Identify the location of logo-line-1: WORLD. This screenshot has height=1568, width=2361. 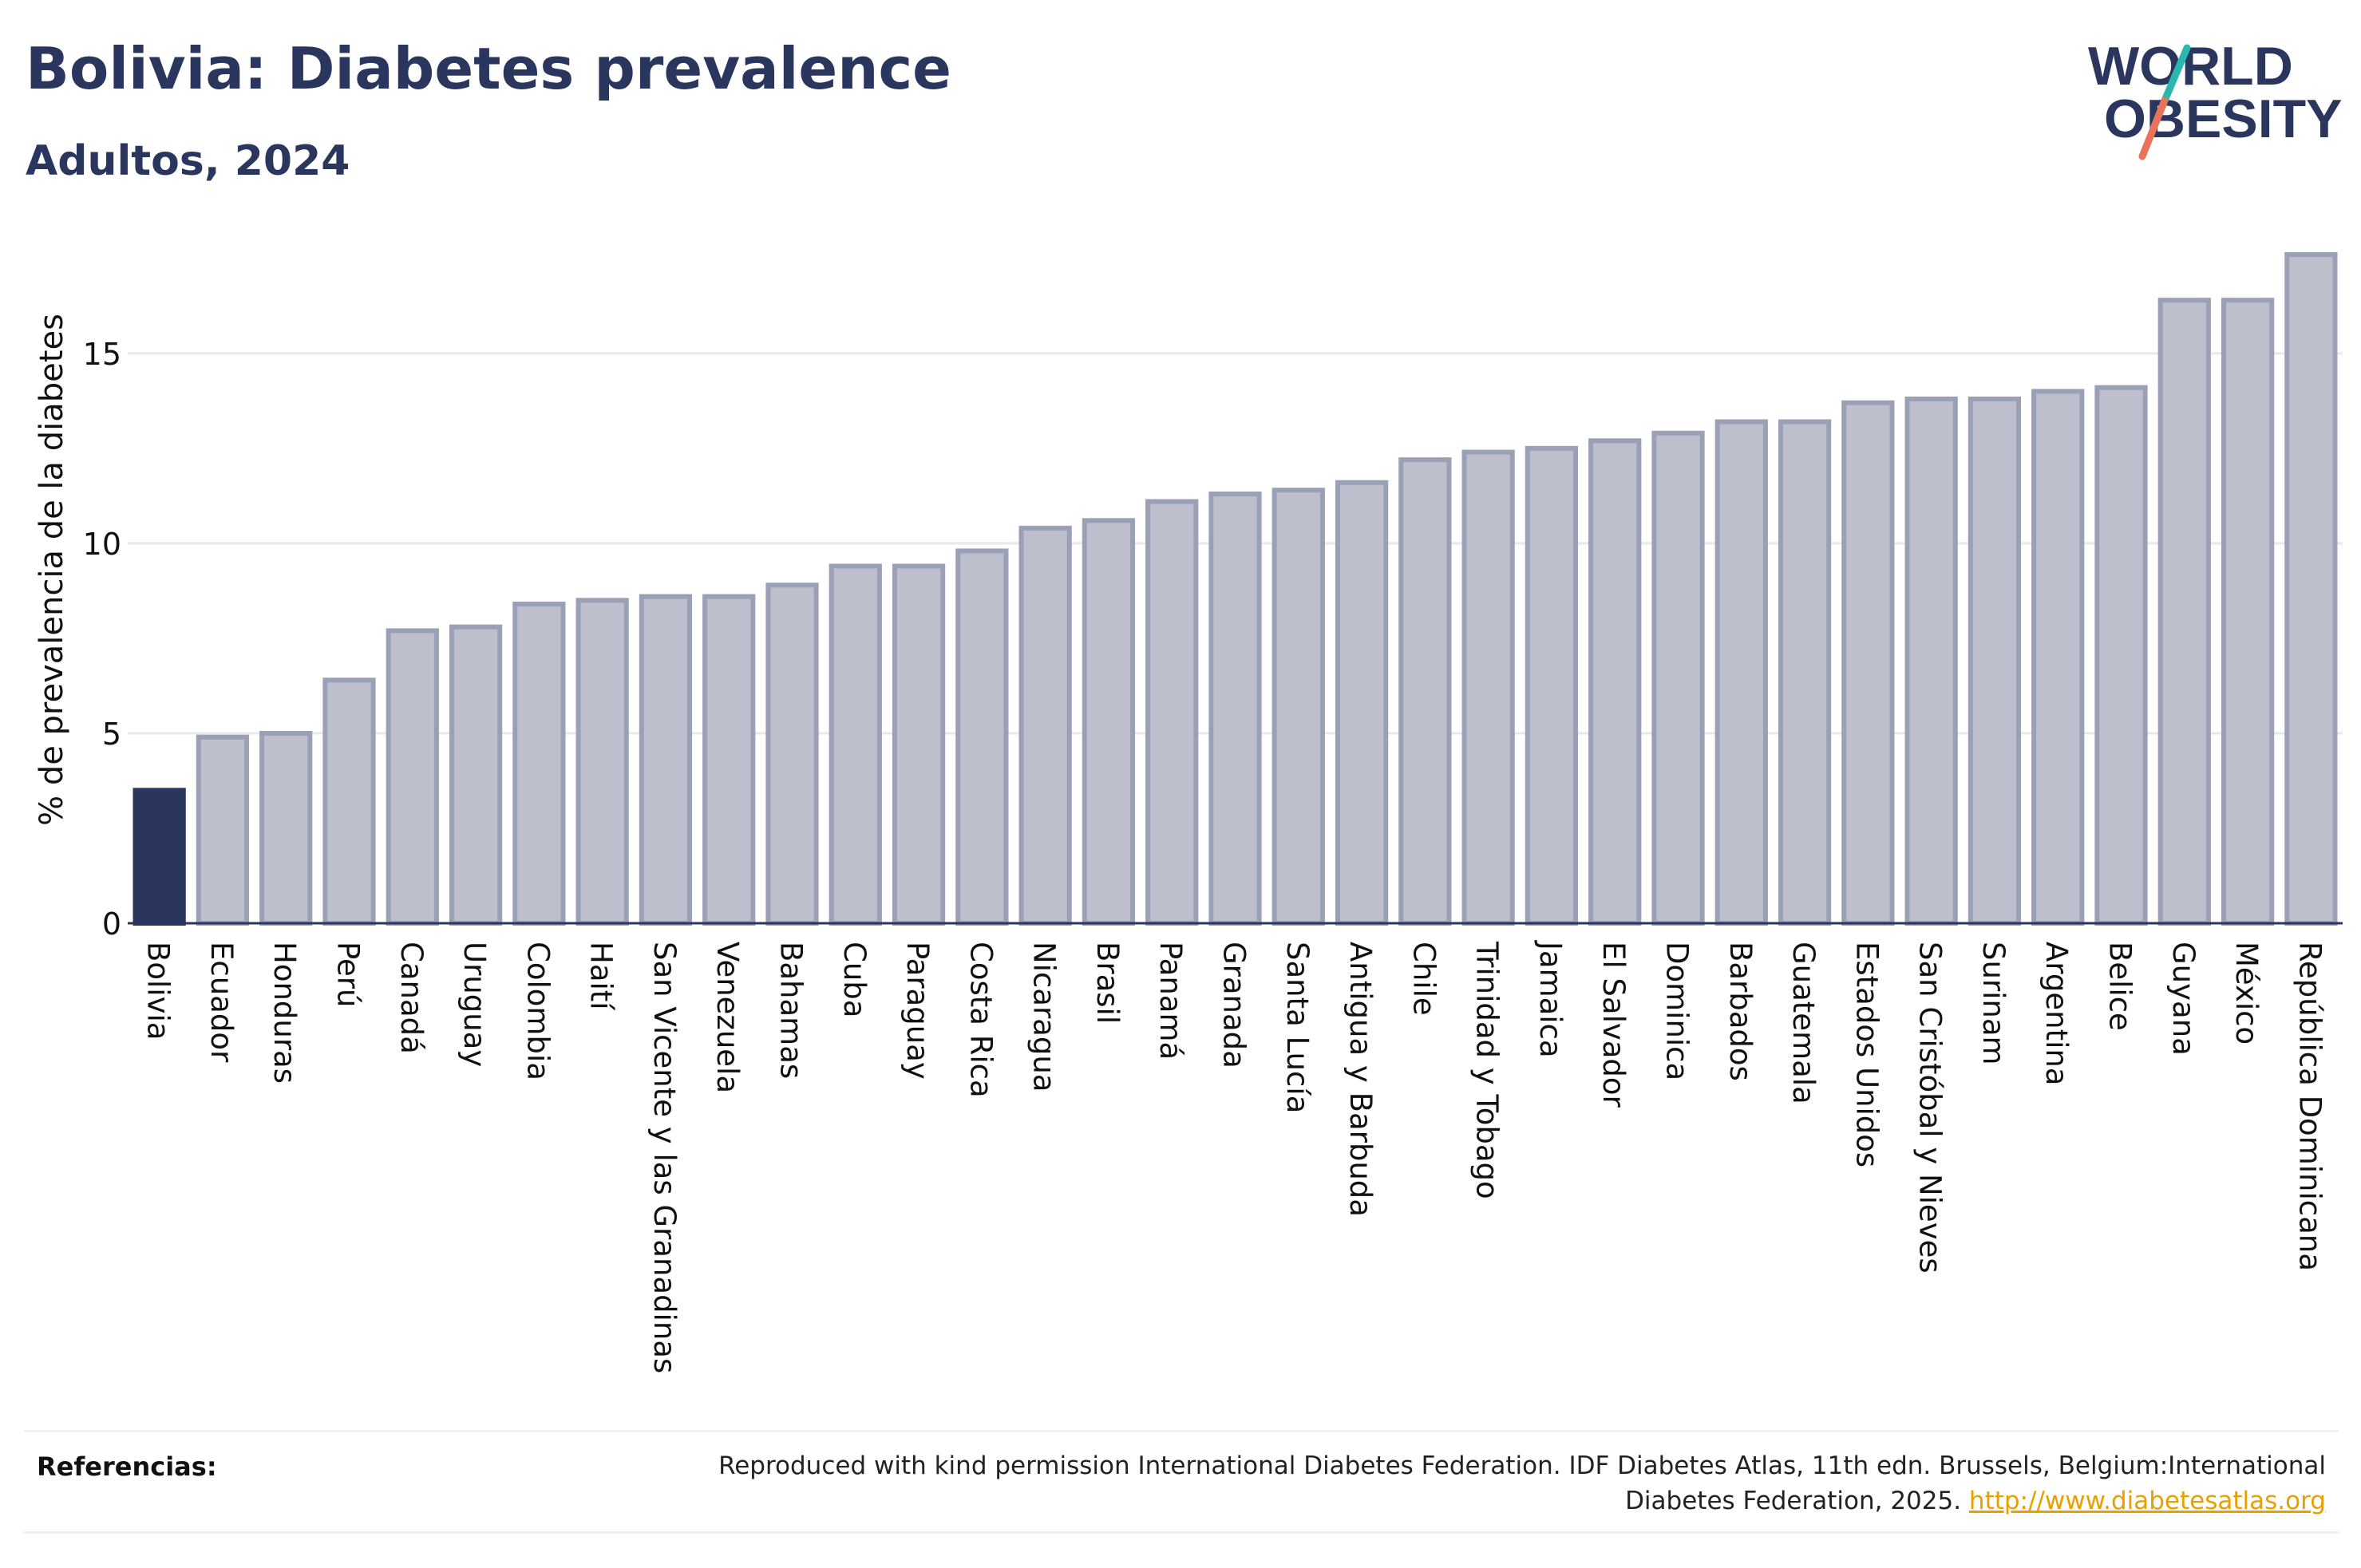
(2190, 66).